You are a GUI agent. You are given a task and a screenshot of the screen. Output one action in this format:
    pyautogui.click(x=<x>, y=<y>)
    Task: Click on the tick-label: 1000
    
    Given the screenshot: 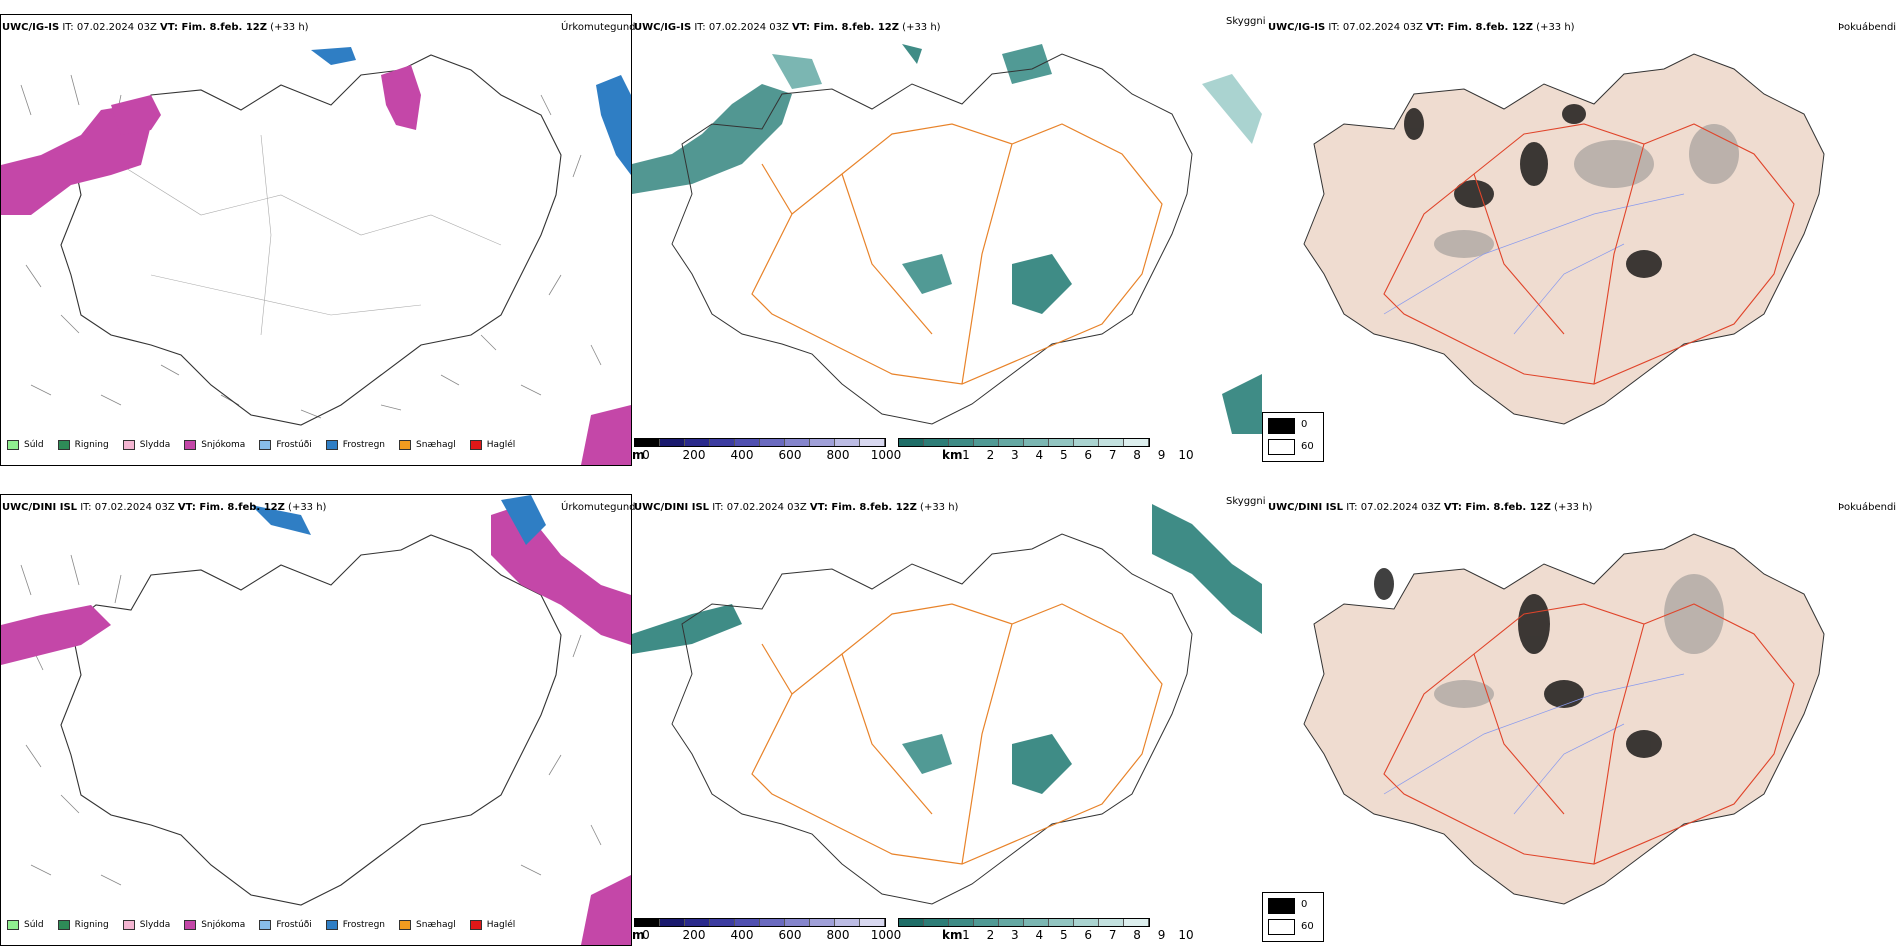 What is the action you would take?
    pyautogui.click(x=886, y=455)
    